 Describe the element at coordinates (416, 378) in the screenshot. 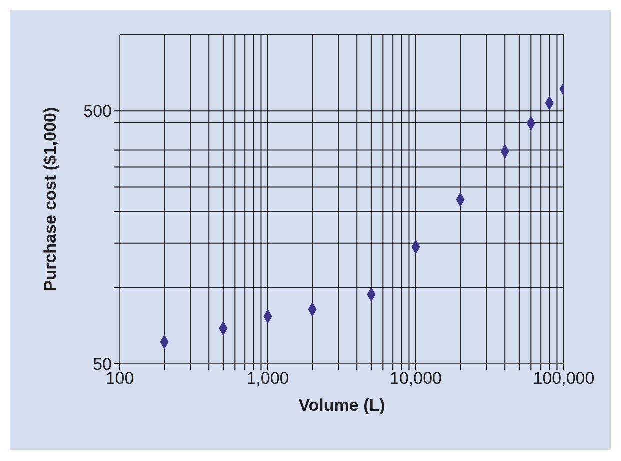

I see `x-tick-label: 10,000` at that location.